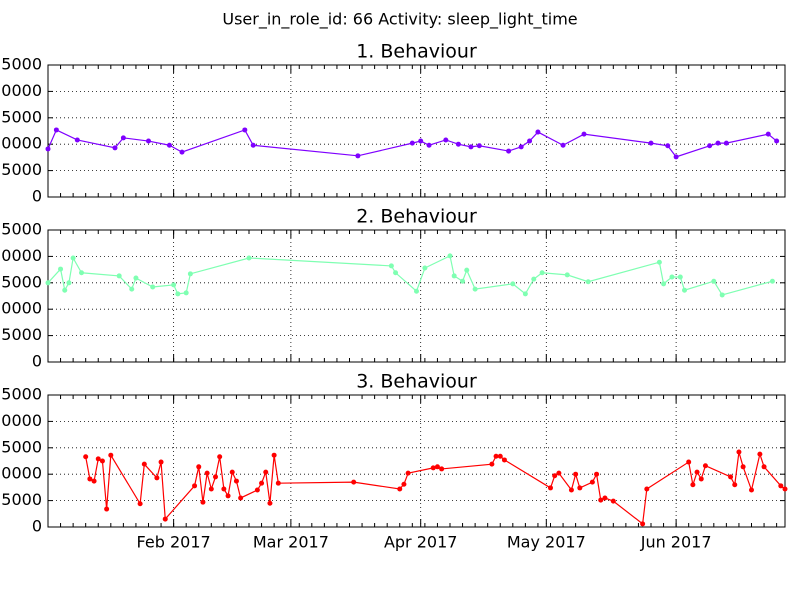 Image resolution: width=800 pixels, height=600 pixels. I want to click on series-line, so click(410, 275).